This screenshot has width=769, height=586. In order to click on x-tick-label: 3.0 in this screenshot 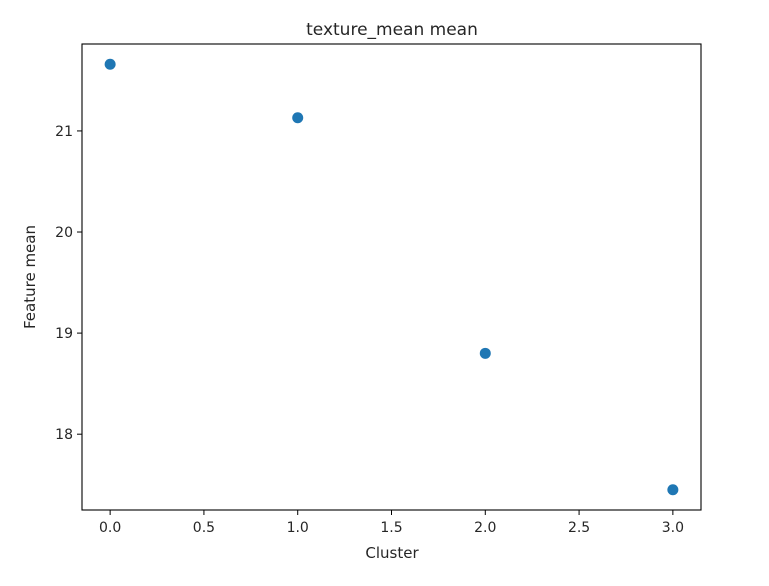, I will do `click(673, 528)`.